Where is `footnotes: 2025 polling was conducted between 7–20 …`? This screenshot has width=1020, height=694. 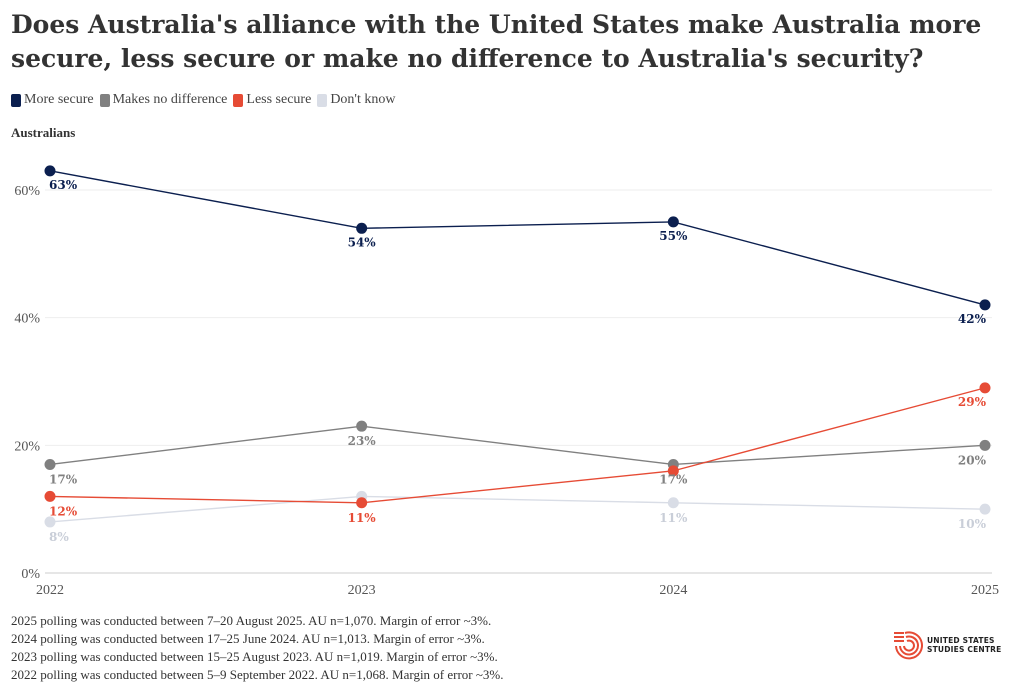
footnotes: 2025 polling was conducted between 7–20 … is located at coordinates (257, 648).